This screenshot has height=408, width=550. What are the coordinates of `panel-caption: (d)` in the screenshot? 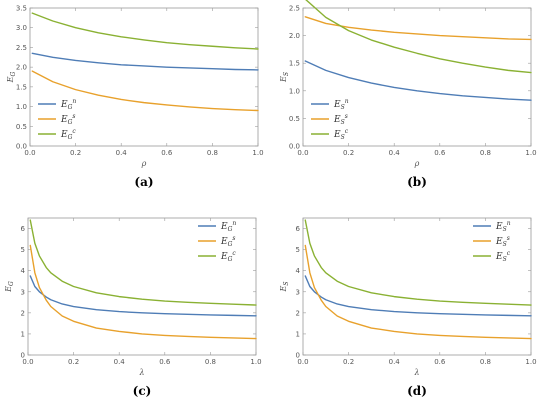 It's located at (417, 391).